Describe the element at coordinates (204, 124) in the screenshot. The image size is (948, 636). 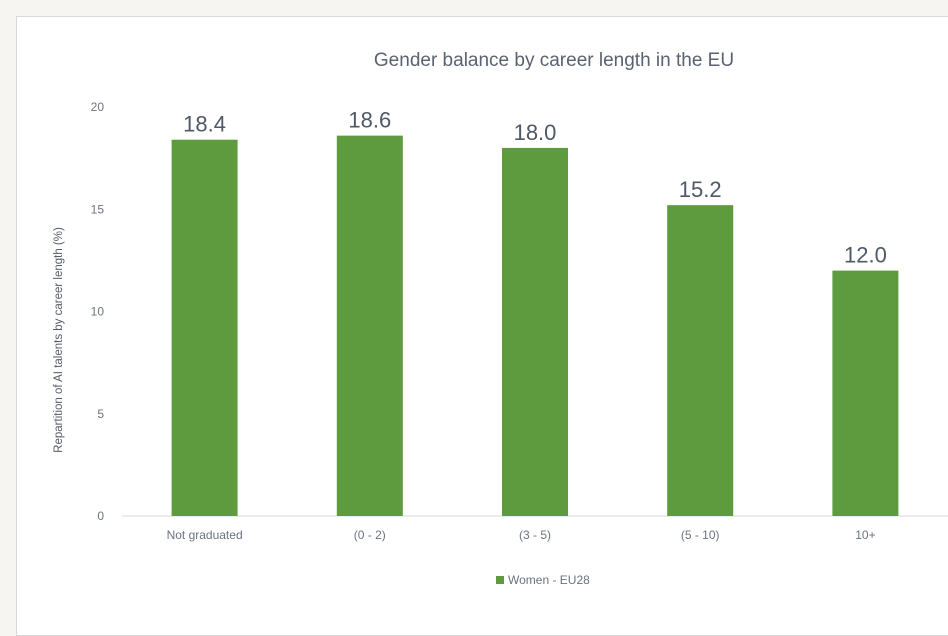
I see `bar-value-label: 18.4` at that location.